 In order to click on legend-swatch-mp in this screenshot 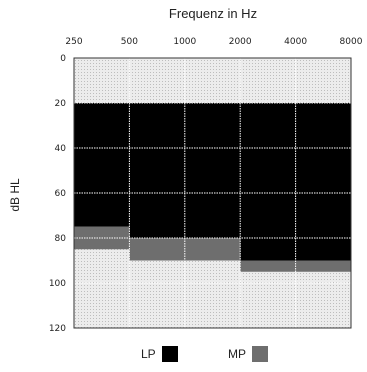, I will do `click(260, 354)`.